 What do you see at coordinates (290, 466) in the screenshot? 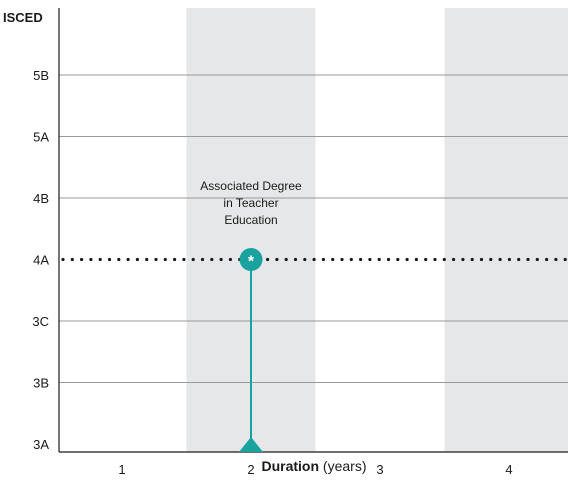
I see `x-axis-title-bold: Duration` at bounding box center [290, 466].